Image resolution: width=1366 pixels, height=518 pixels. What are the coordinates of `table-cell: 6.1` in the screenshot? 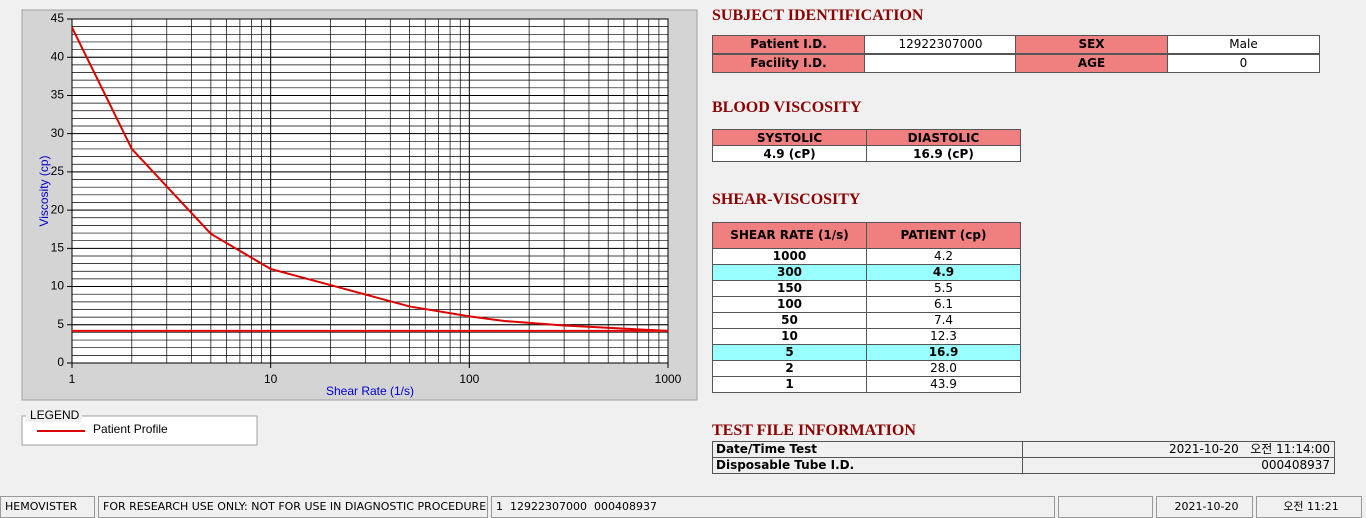 It's located at (943, 304).